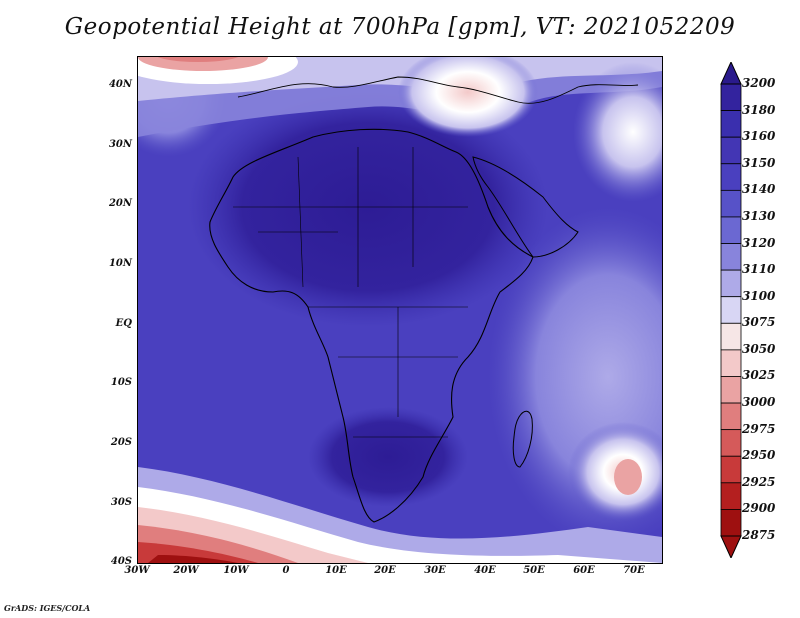  I want to click on colorbar-level-label: 3140, so click(759, 189).